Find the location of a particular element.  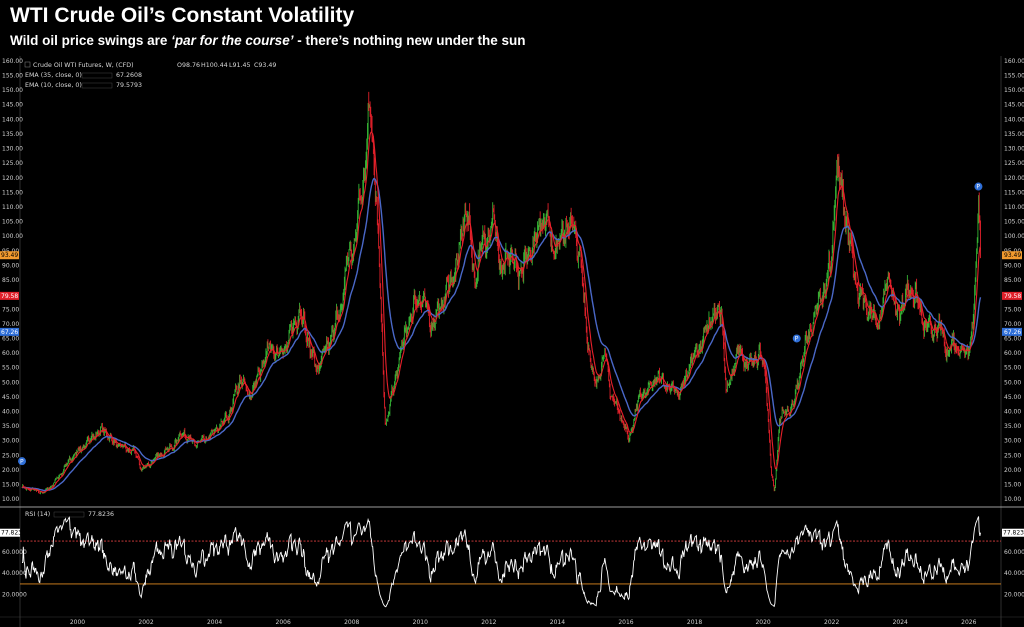

price-tick-right: 55.00 is located at coordinates (1012, 368).